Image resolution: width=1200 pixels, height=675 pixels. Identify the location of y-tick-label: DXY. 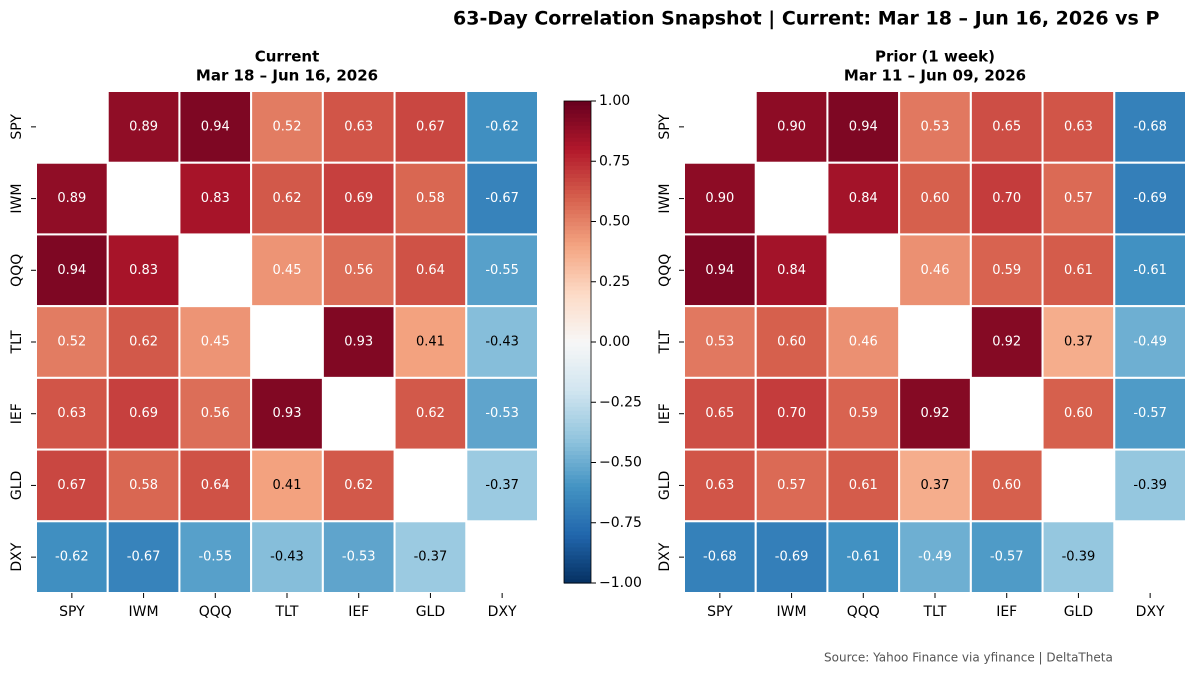
(665, 556).